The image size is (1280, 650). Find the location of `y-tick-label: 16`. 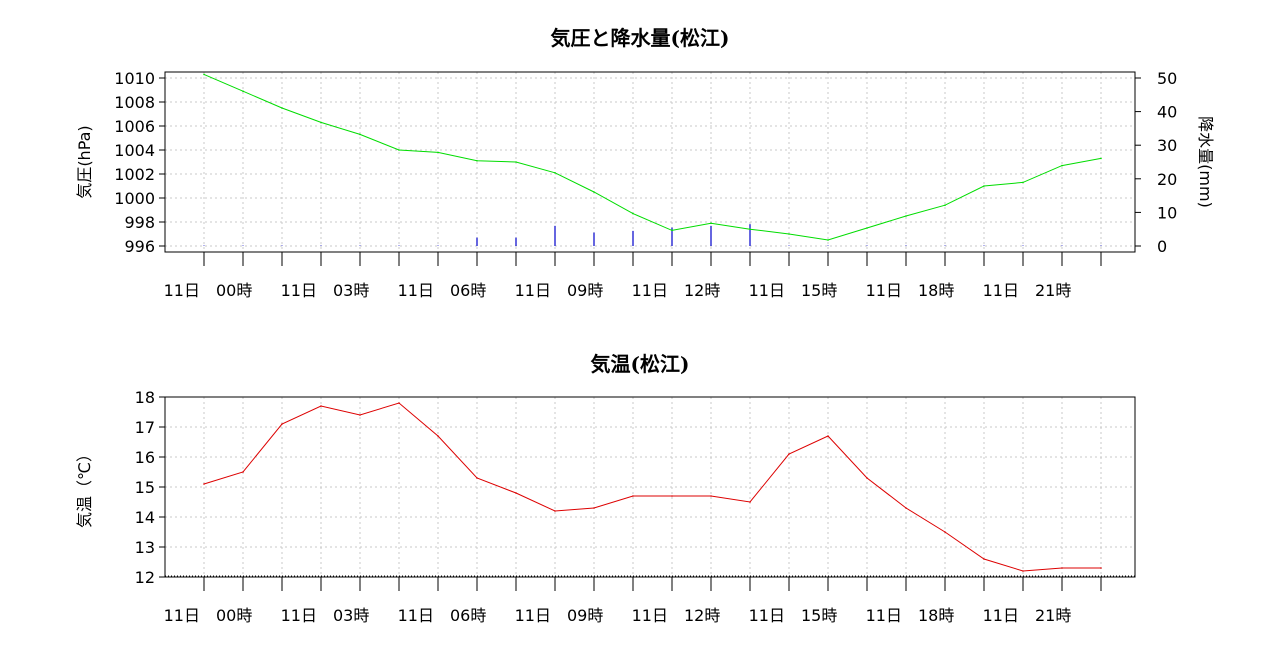

y-tick-label: 16 is located at coordinates (145, 457).